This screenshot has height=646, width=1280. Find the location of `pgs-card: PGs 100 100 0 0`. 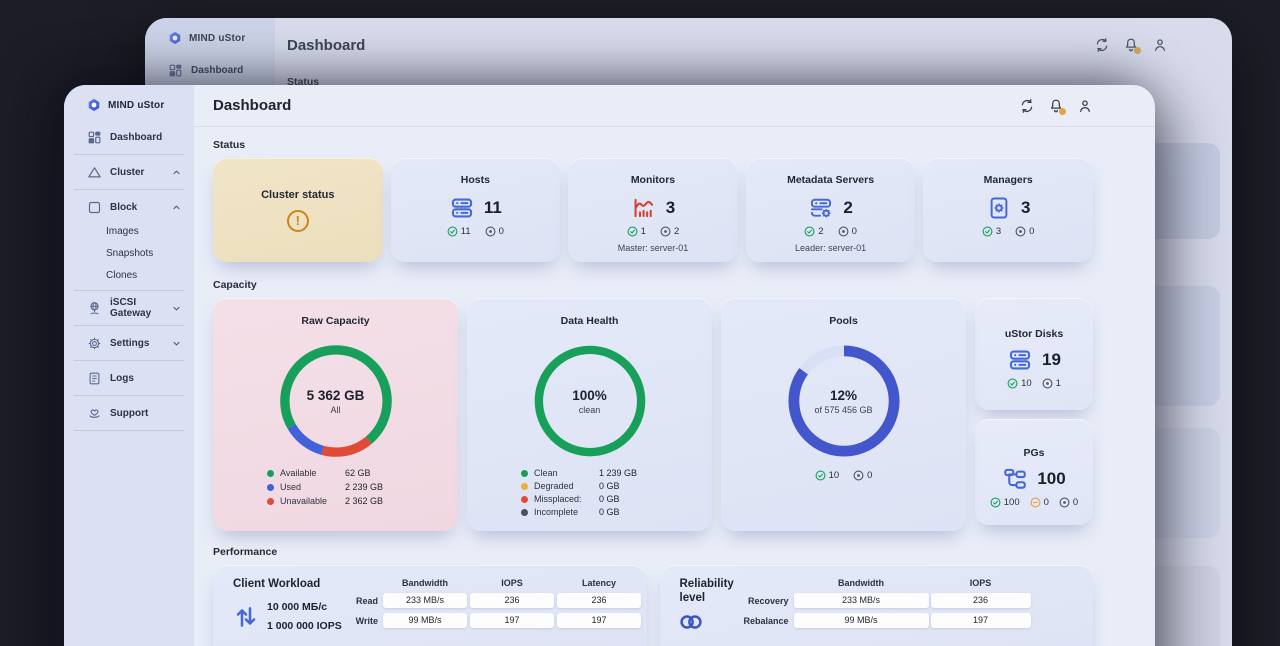

pgs-card: PGs 100 100 0 0 is located at coordinates (1034, 472).